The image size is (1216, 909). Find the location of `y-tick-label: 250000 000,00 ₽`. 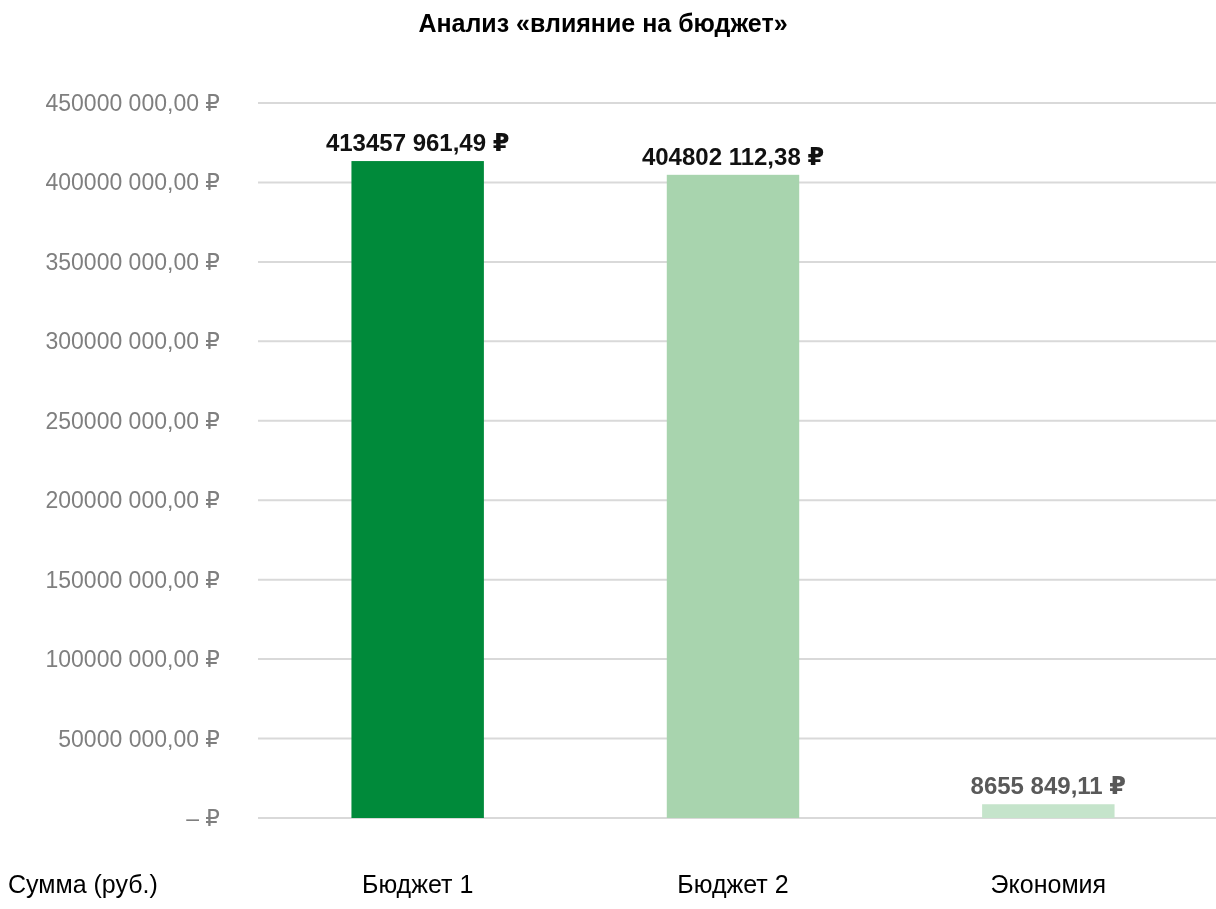

y-tick-label: 250000 000,00 ₽ is located at coordinates (132, 420).